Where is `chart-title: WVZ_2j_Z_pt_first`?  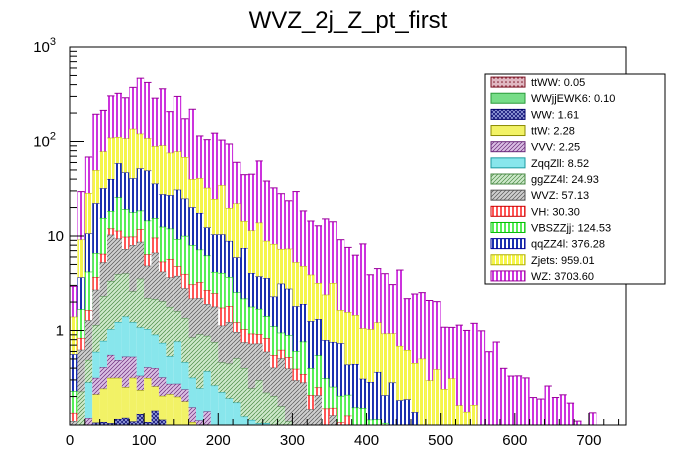
chart-title: WVZ_2j_Z_pt_first is located at coordinates (348, 20).